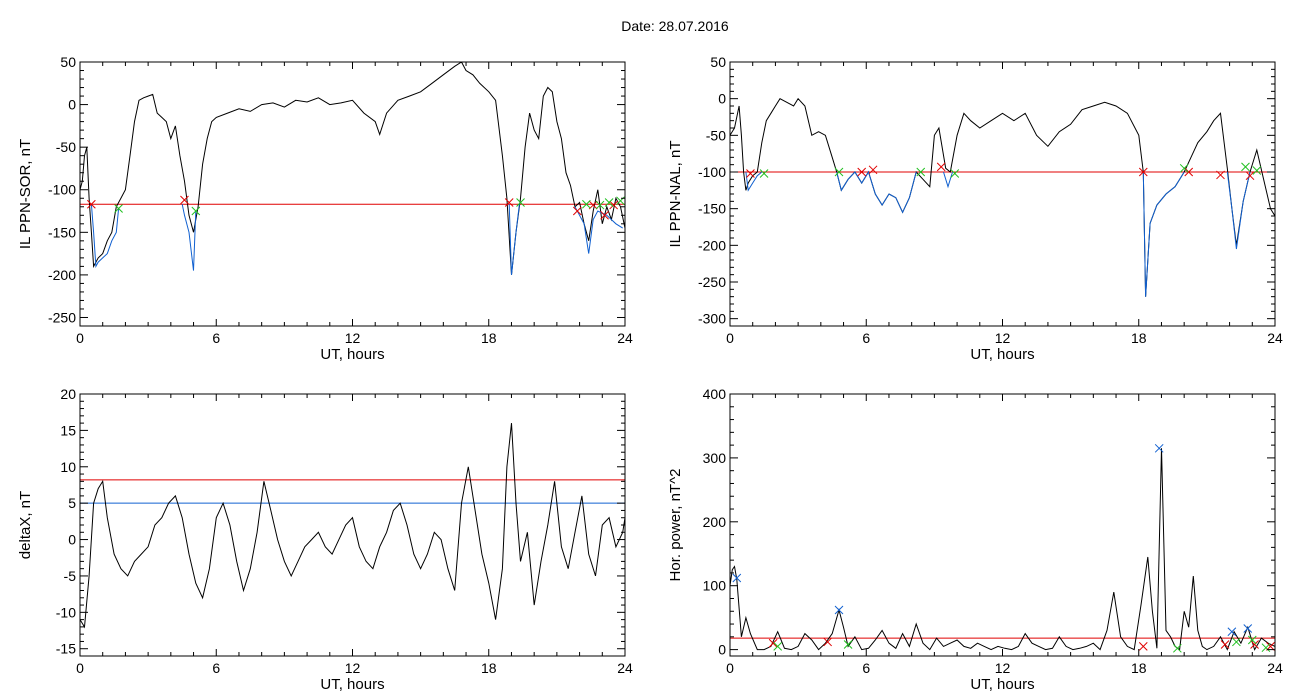 The width and height of the screenshot is (1300, 700). What do you see at coordinates (68, 394) in the screenshot?
I see `y-tick-label: 20` at bounding box center [68, 394].